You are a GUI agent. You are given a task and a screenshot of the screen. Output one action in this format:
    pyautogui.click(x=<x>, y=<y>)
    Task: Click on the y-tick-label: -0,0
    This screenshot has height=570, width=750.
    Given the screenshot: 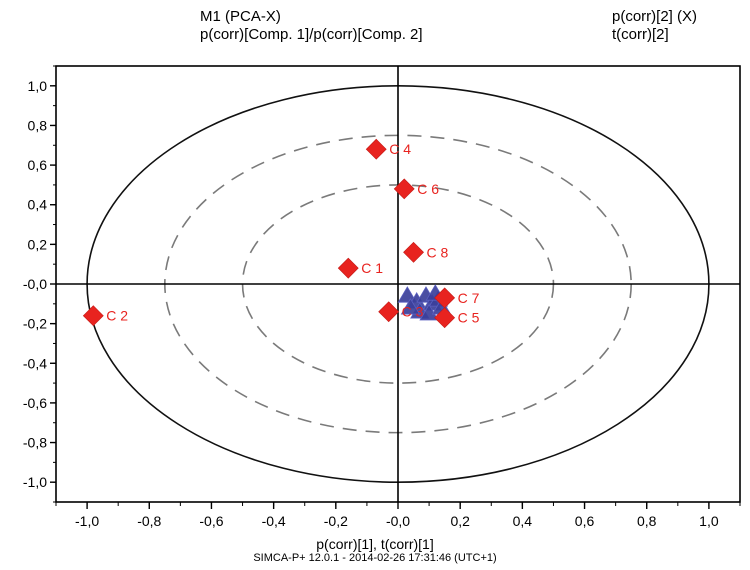 What is the action you would take?
    pyautogui.click(x=35, y=284)
    